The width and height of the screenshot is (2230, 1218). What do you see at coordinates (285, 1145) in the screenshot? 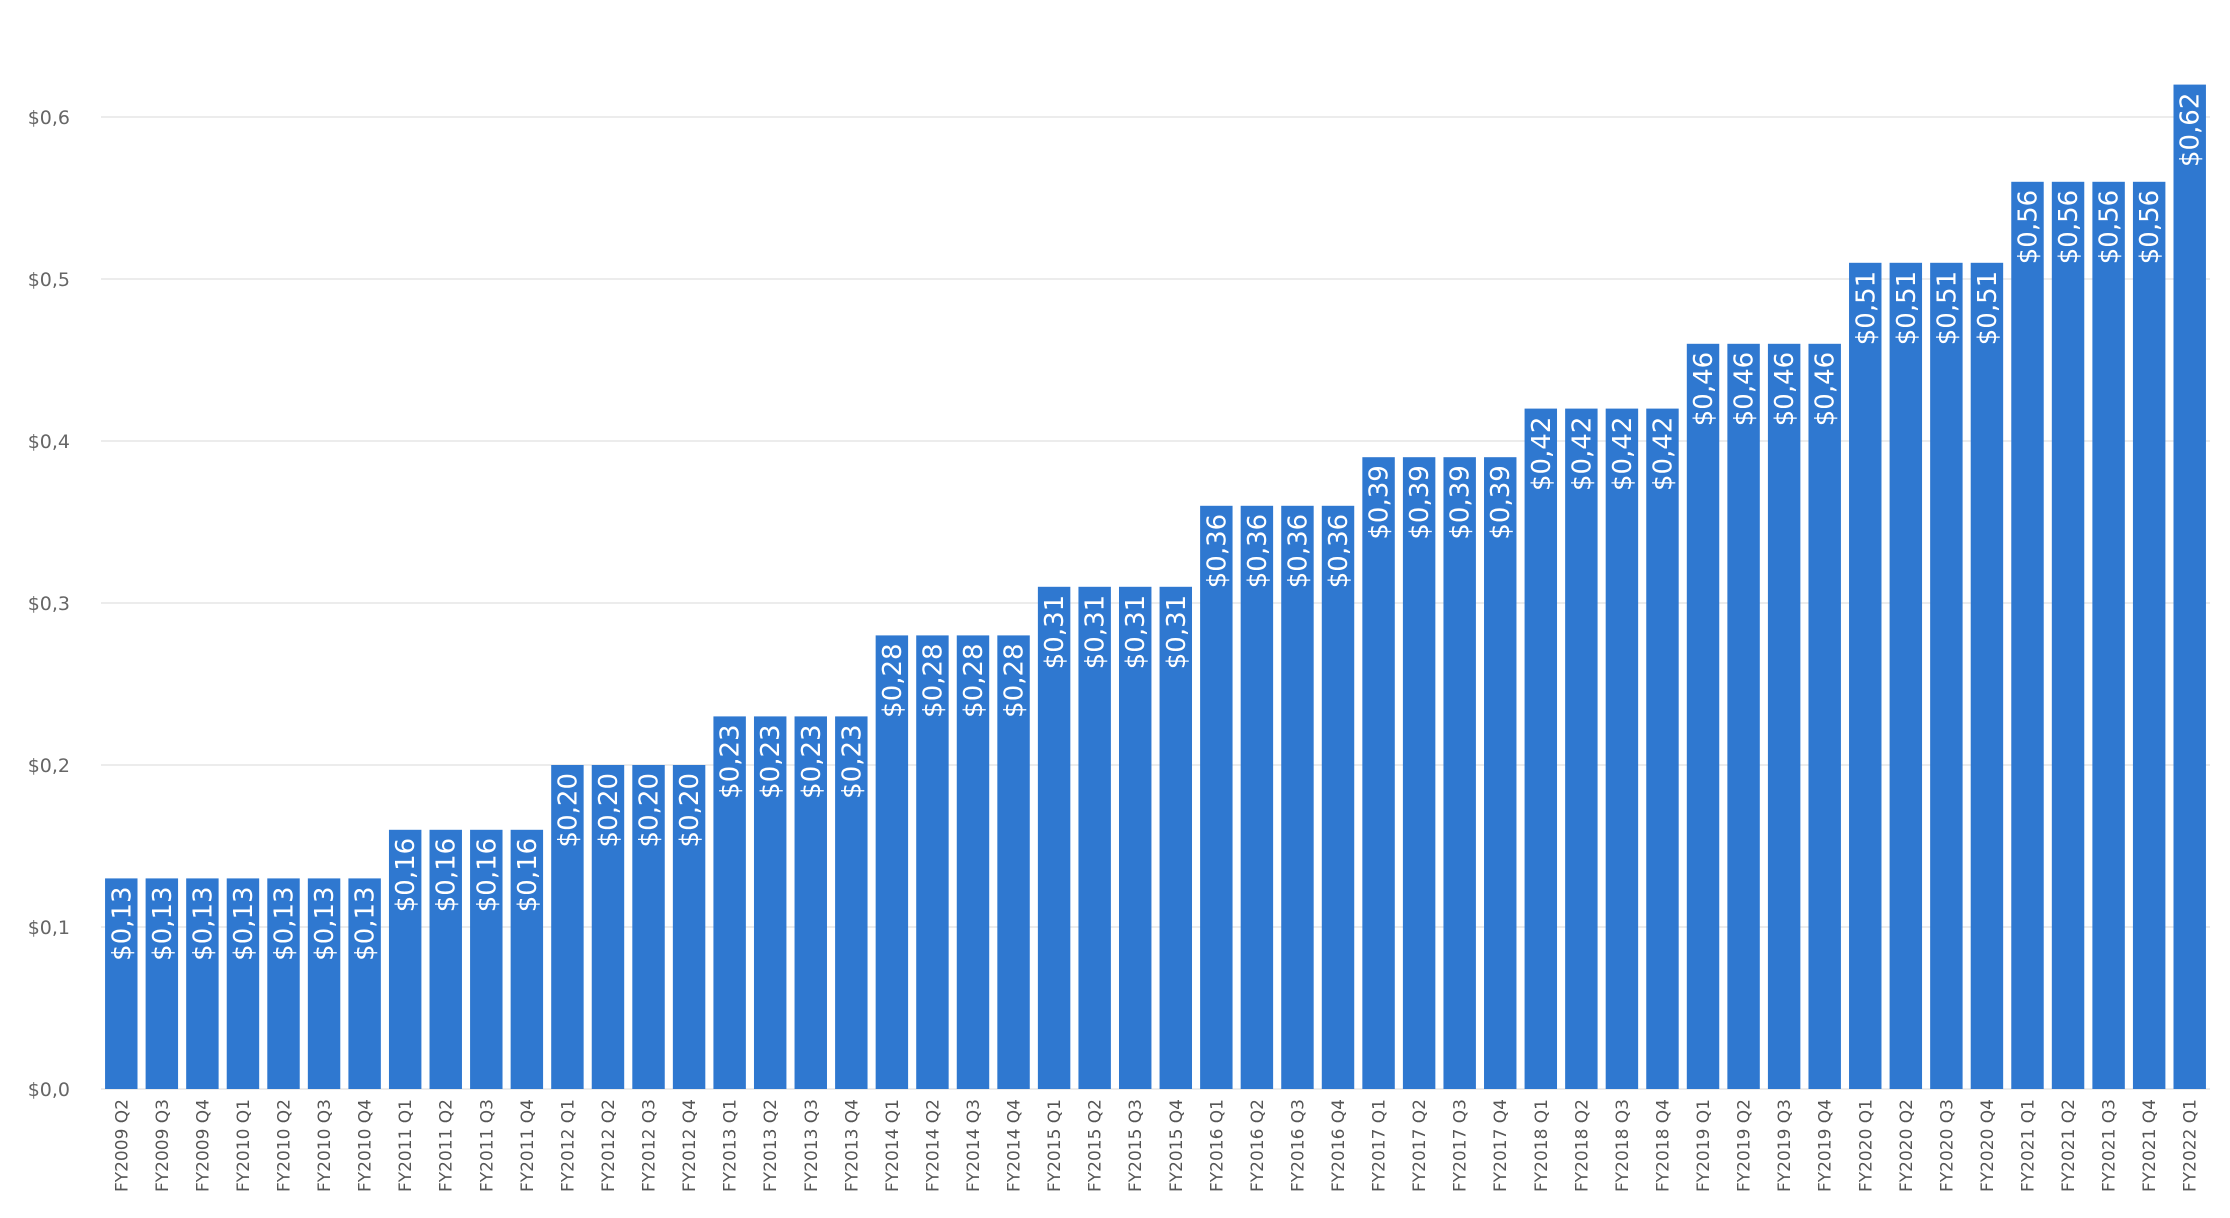
I see `x-tick-label: FY2010 Q2` at bounding box center [285, 1145].